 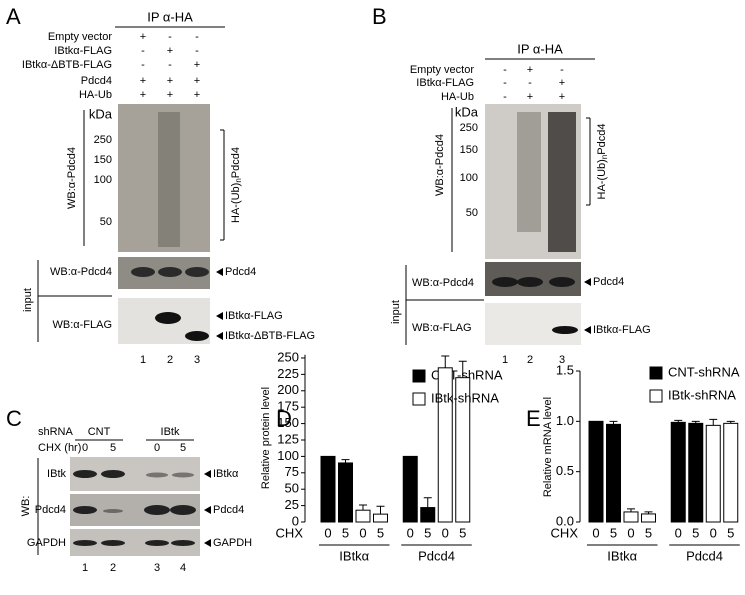 I want to click on row-label: IBtk, so click(x=56, y=474).